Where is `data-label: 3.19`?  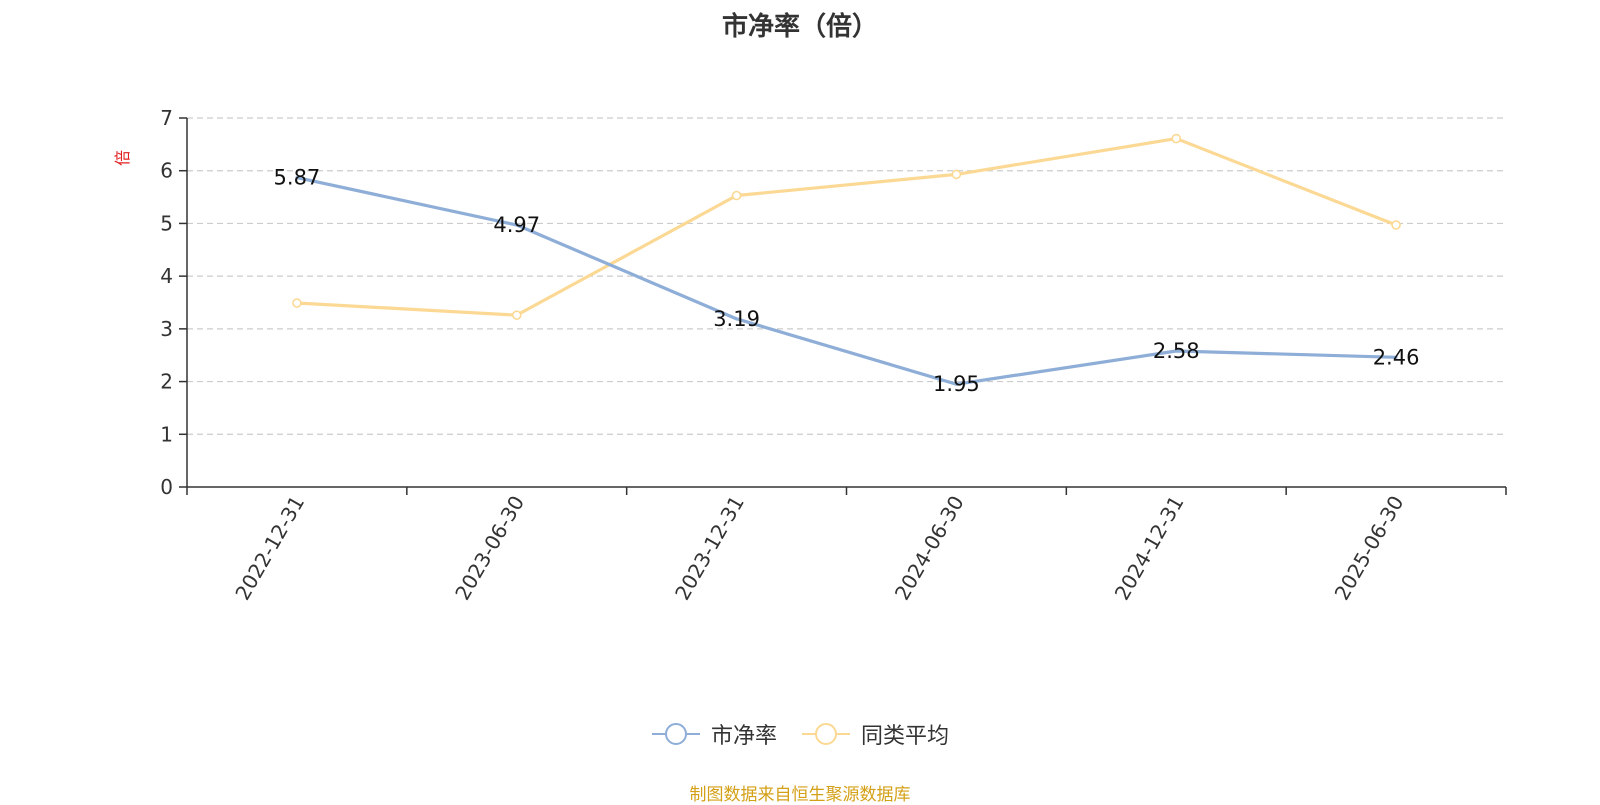 data-label: 3.19 is located at coordinates (736, 319).